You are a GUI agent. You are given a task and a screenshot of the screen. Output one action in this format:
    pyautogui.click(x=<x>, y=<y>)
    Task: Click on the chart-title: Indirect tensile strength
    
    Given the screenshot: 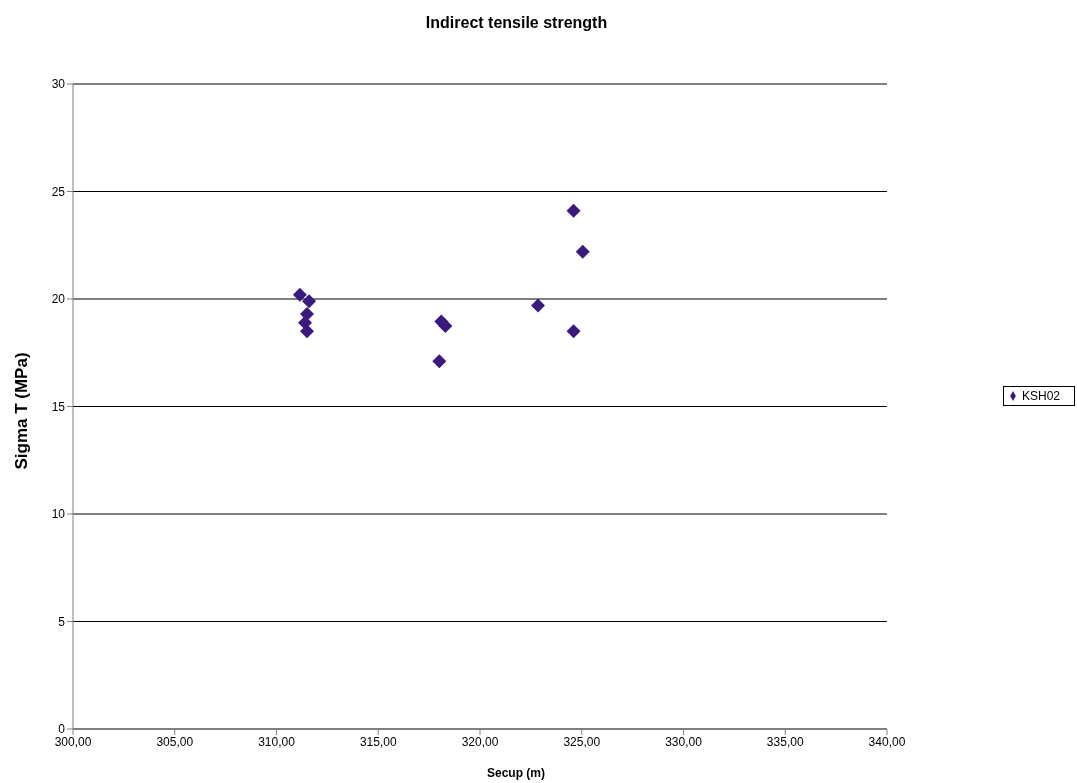 What is the action you would take?
    pyautogui.click(x=516, y=23)
    